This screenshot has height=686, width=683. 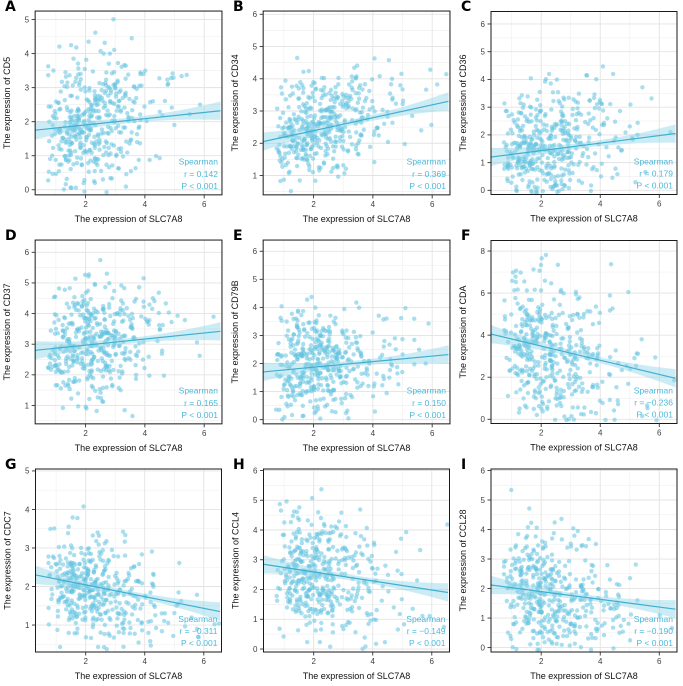 What do you see at coordinates (8, 560) in the screenshot?
I see `y-axis-title: The expression of CDC7` at bounding box center [8, 560].